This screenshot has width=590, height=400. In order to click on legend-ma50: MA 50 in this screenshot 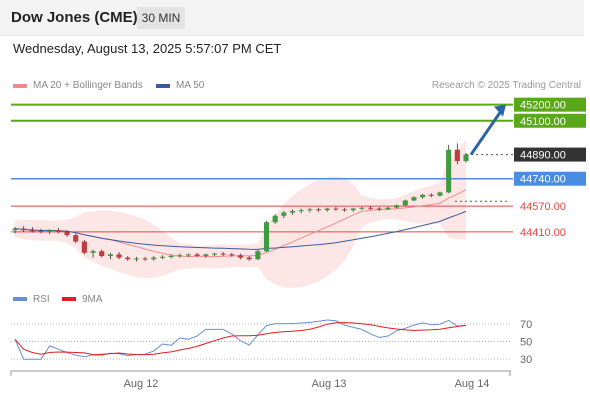, I will do `click(180, 85)`.